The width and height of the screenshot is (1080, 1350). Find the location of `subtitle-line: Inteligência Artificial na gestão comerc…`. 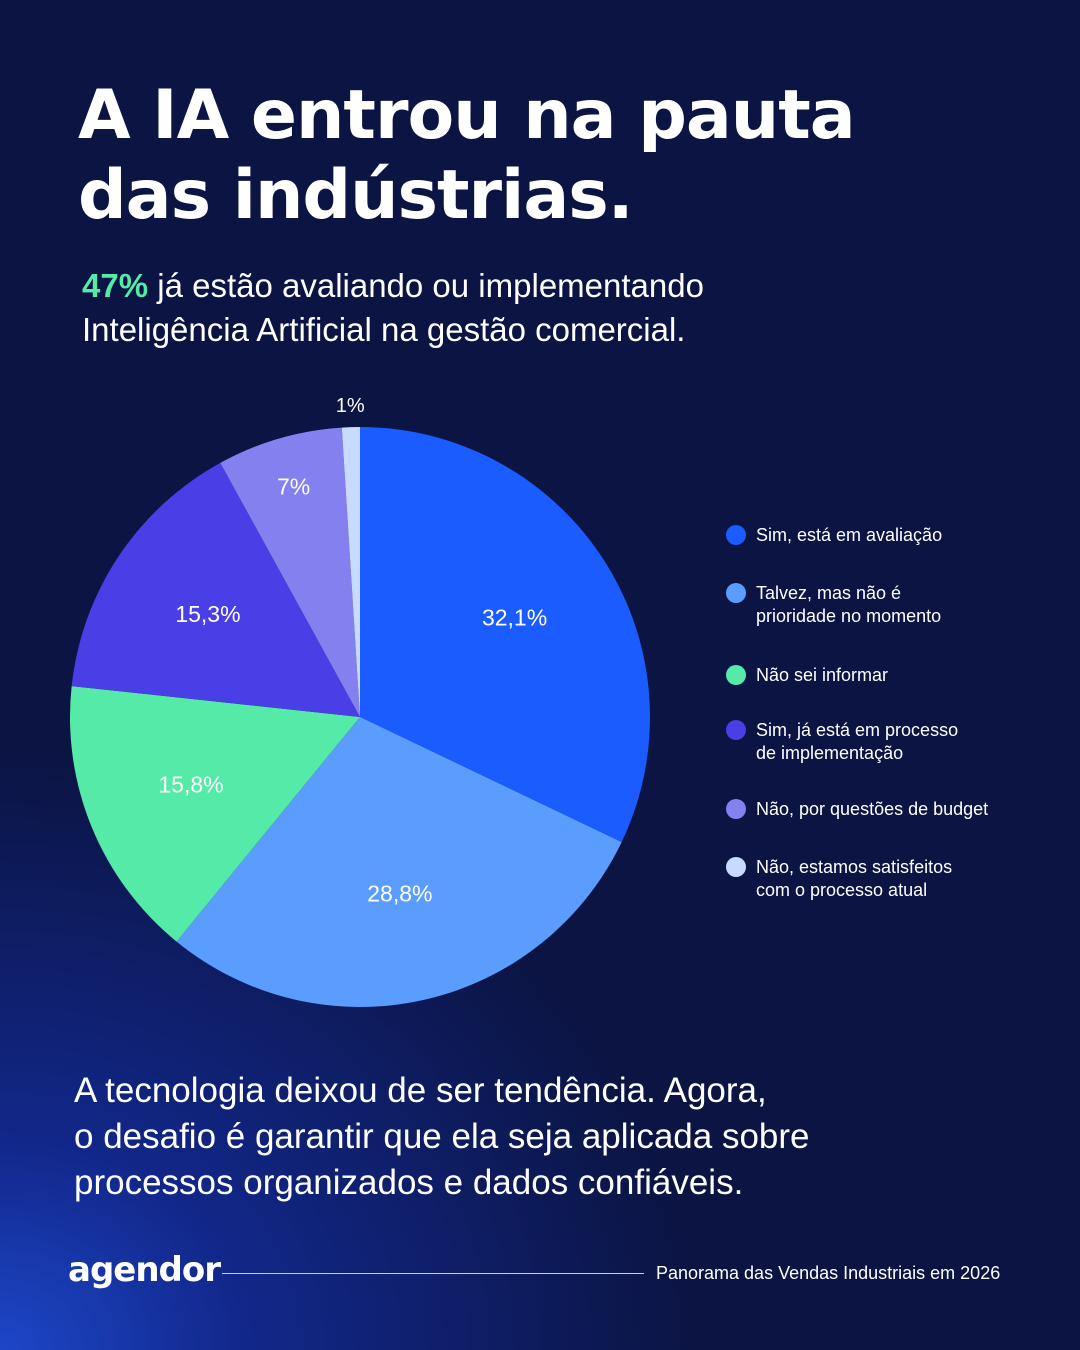

subtitle-line: Inteligência Artificial na gestão comerc… is located at coordinates (384, 329).